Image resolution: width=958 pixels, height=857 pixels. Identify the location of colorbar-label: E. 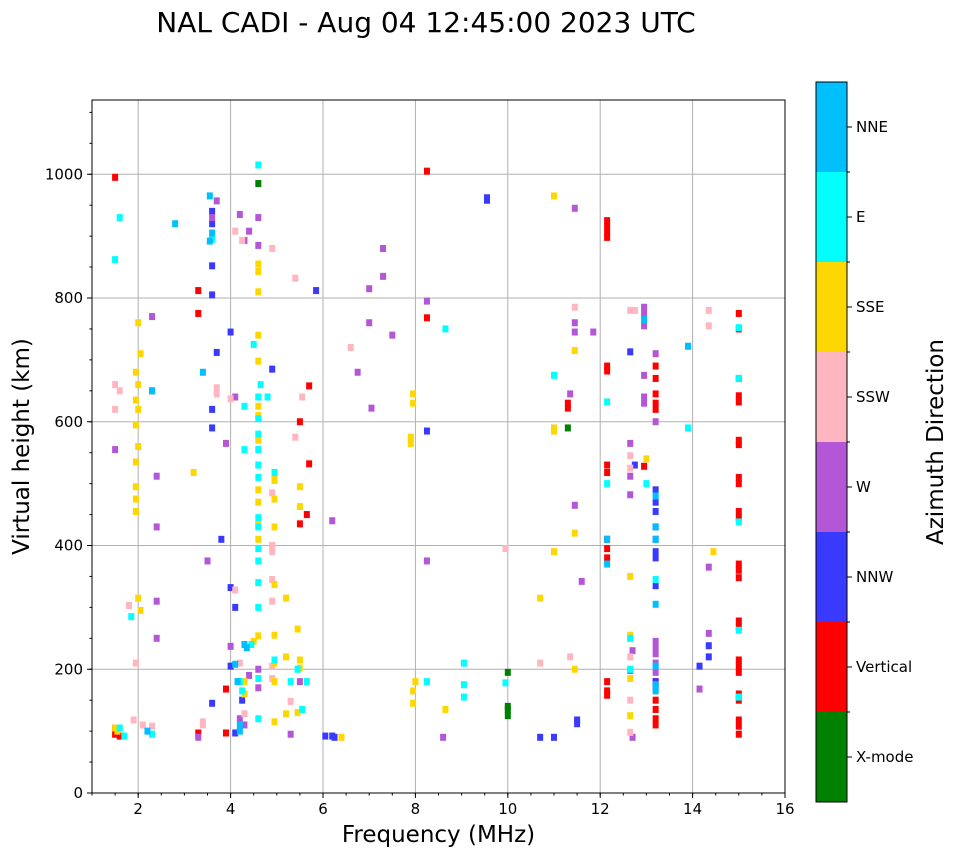
(860, 217).